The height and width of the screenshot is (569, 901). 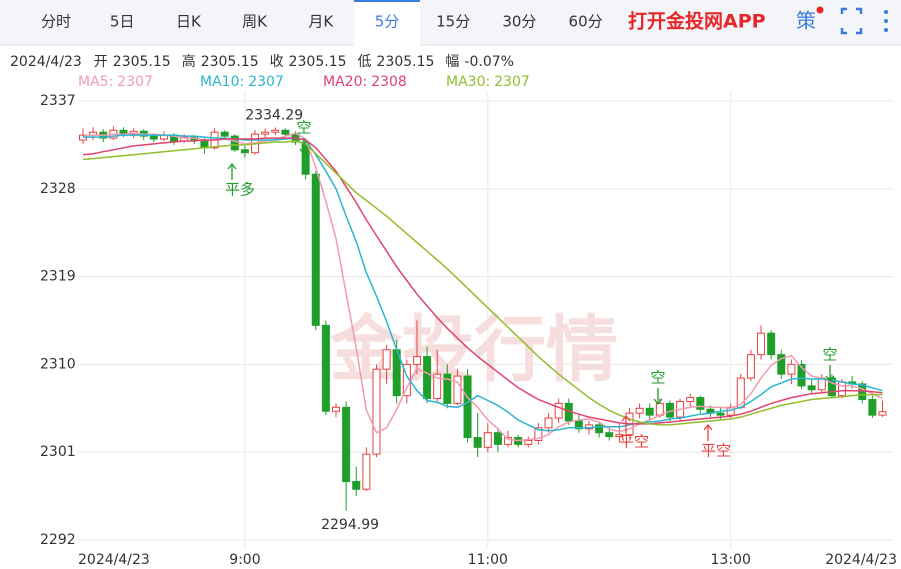 What do you see at coordinates (468, 82) in the screenshot?
I see `legend-name: MA30:` at bounding box center [468, 82].